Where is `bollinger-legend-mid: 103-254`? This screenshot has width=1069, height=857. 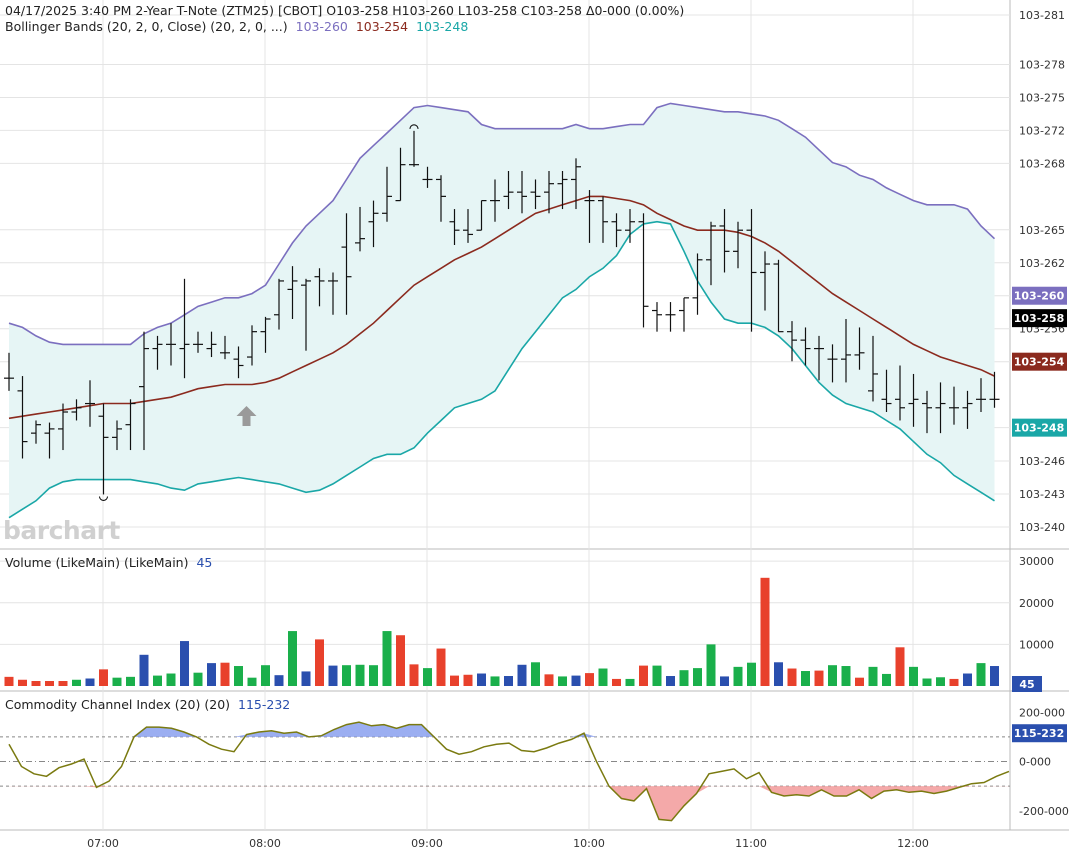
bollinger-legend-mid: 103-254 is located at coordinates (382, 26).